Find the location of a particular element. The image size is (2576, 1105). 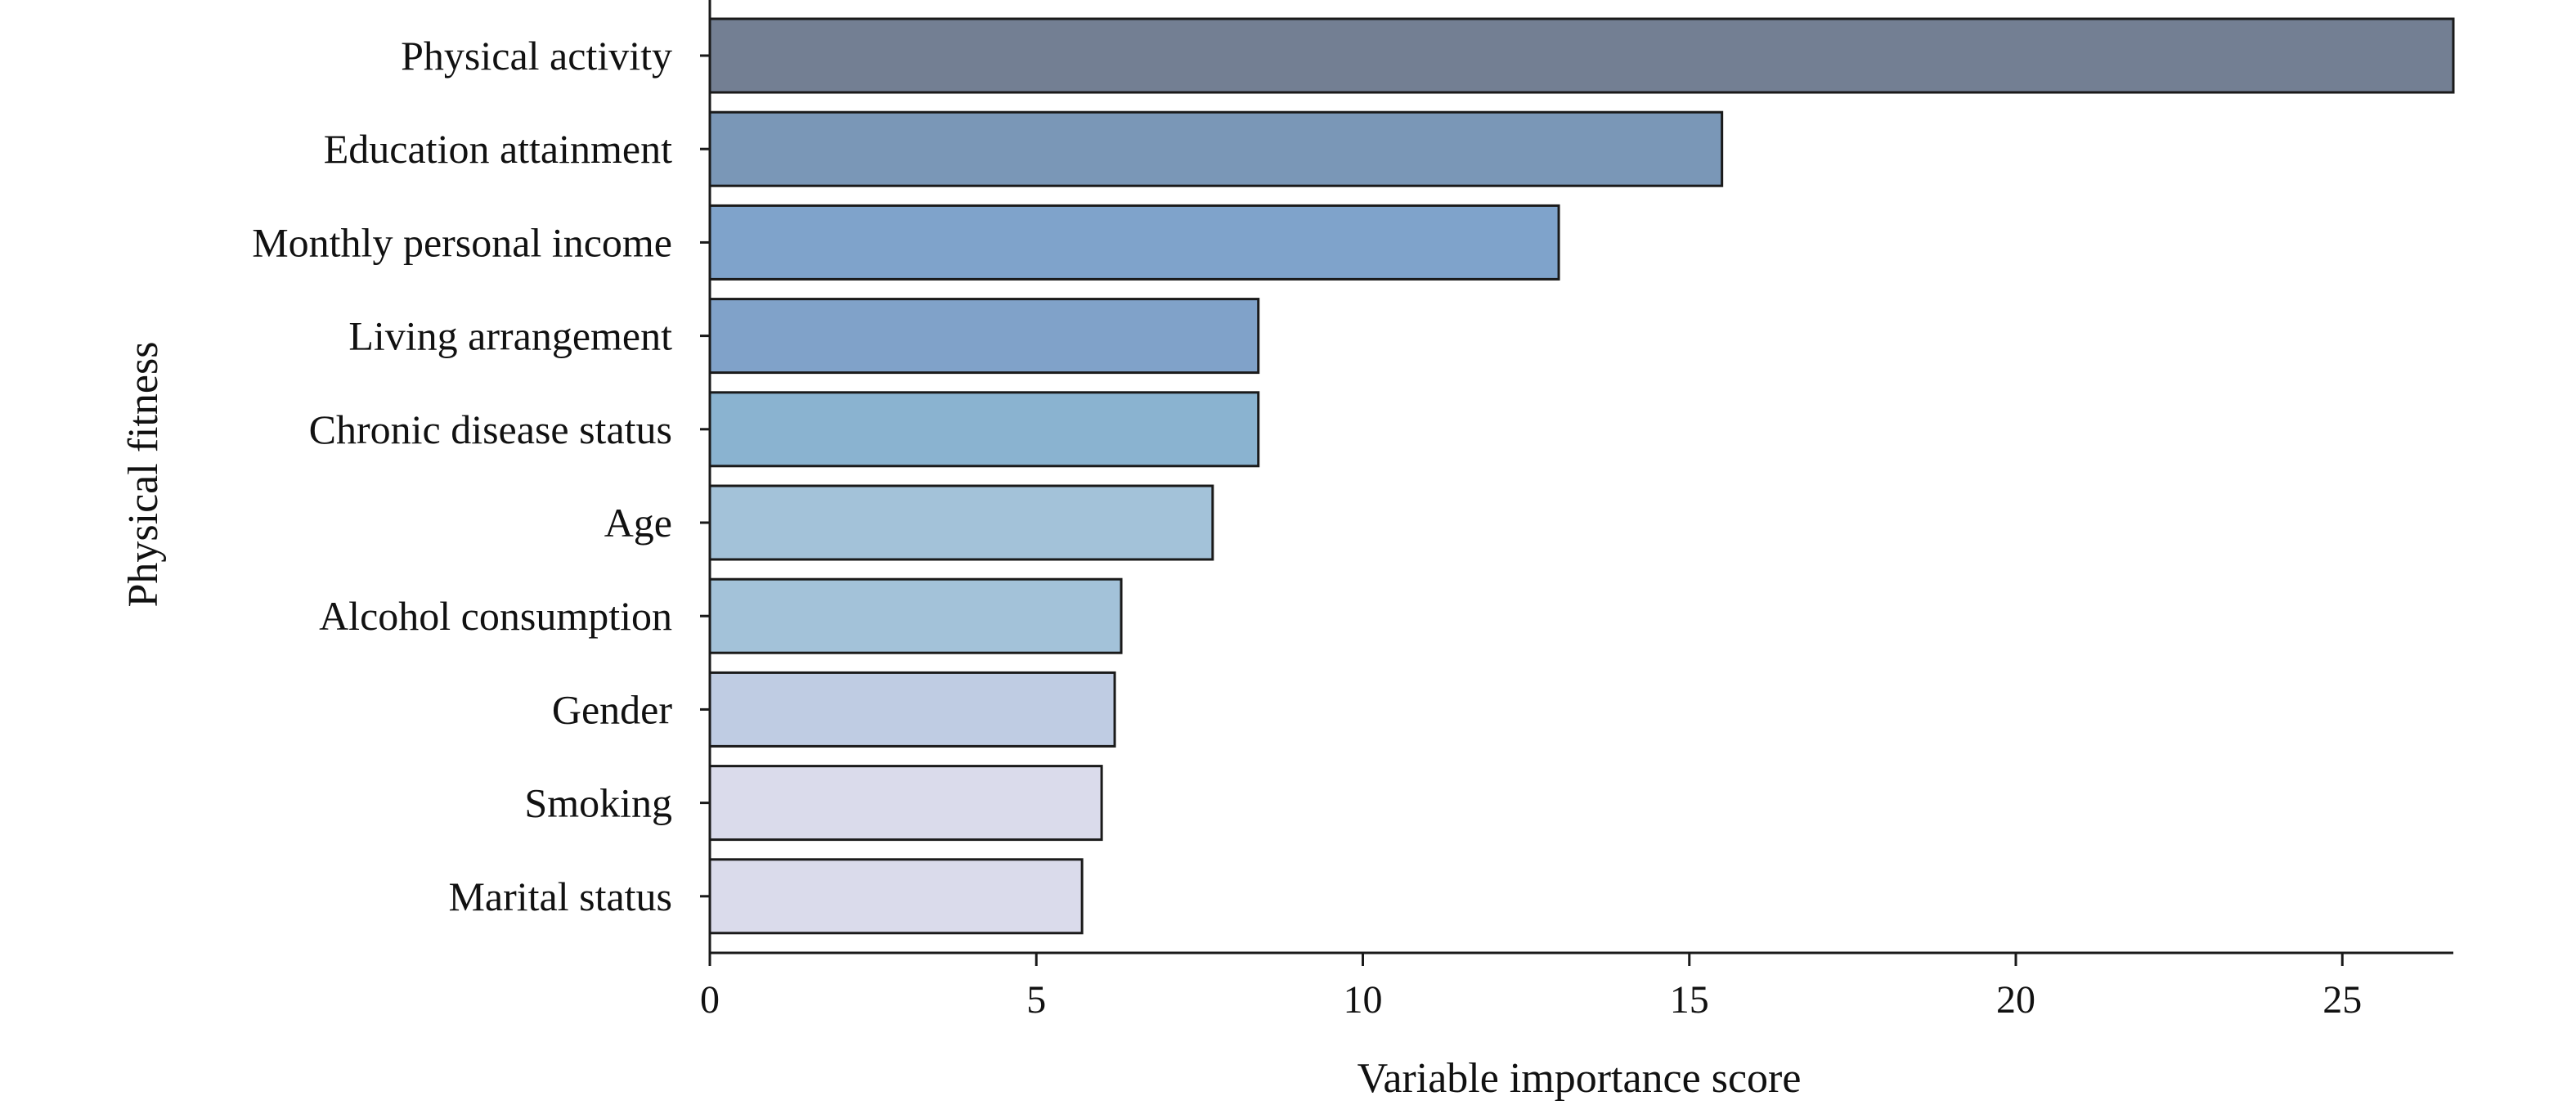

bar-monthly-personal-income is located at coordinates (1134, 243).